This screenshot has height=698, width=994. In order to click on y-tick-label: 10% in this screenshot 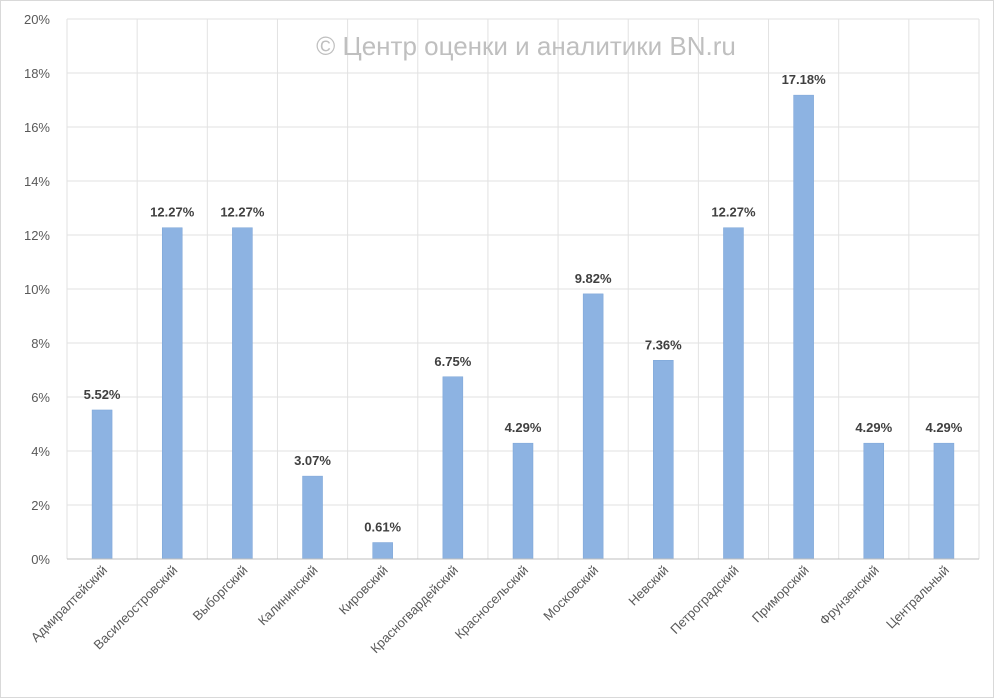, I will do `click(37, 289)`.